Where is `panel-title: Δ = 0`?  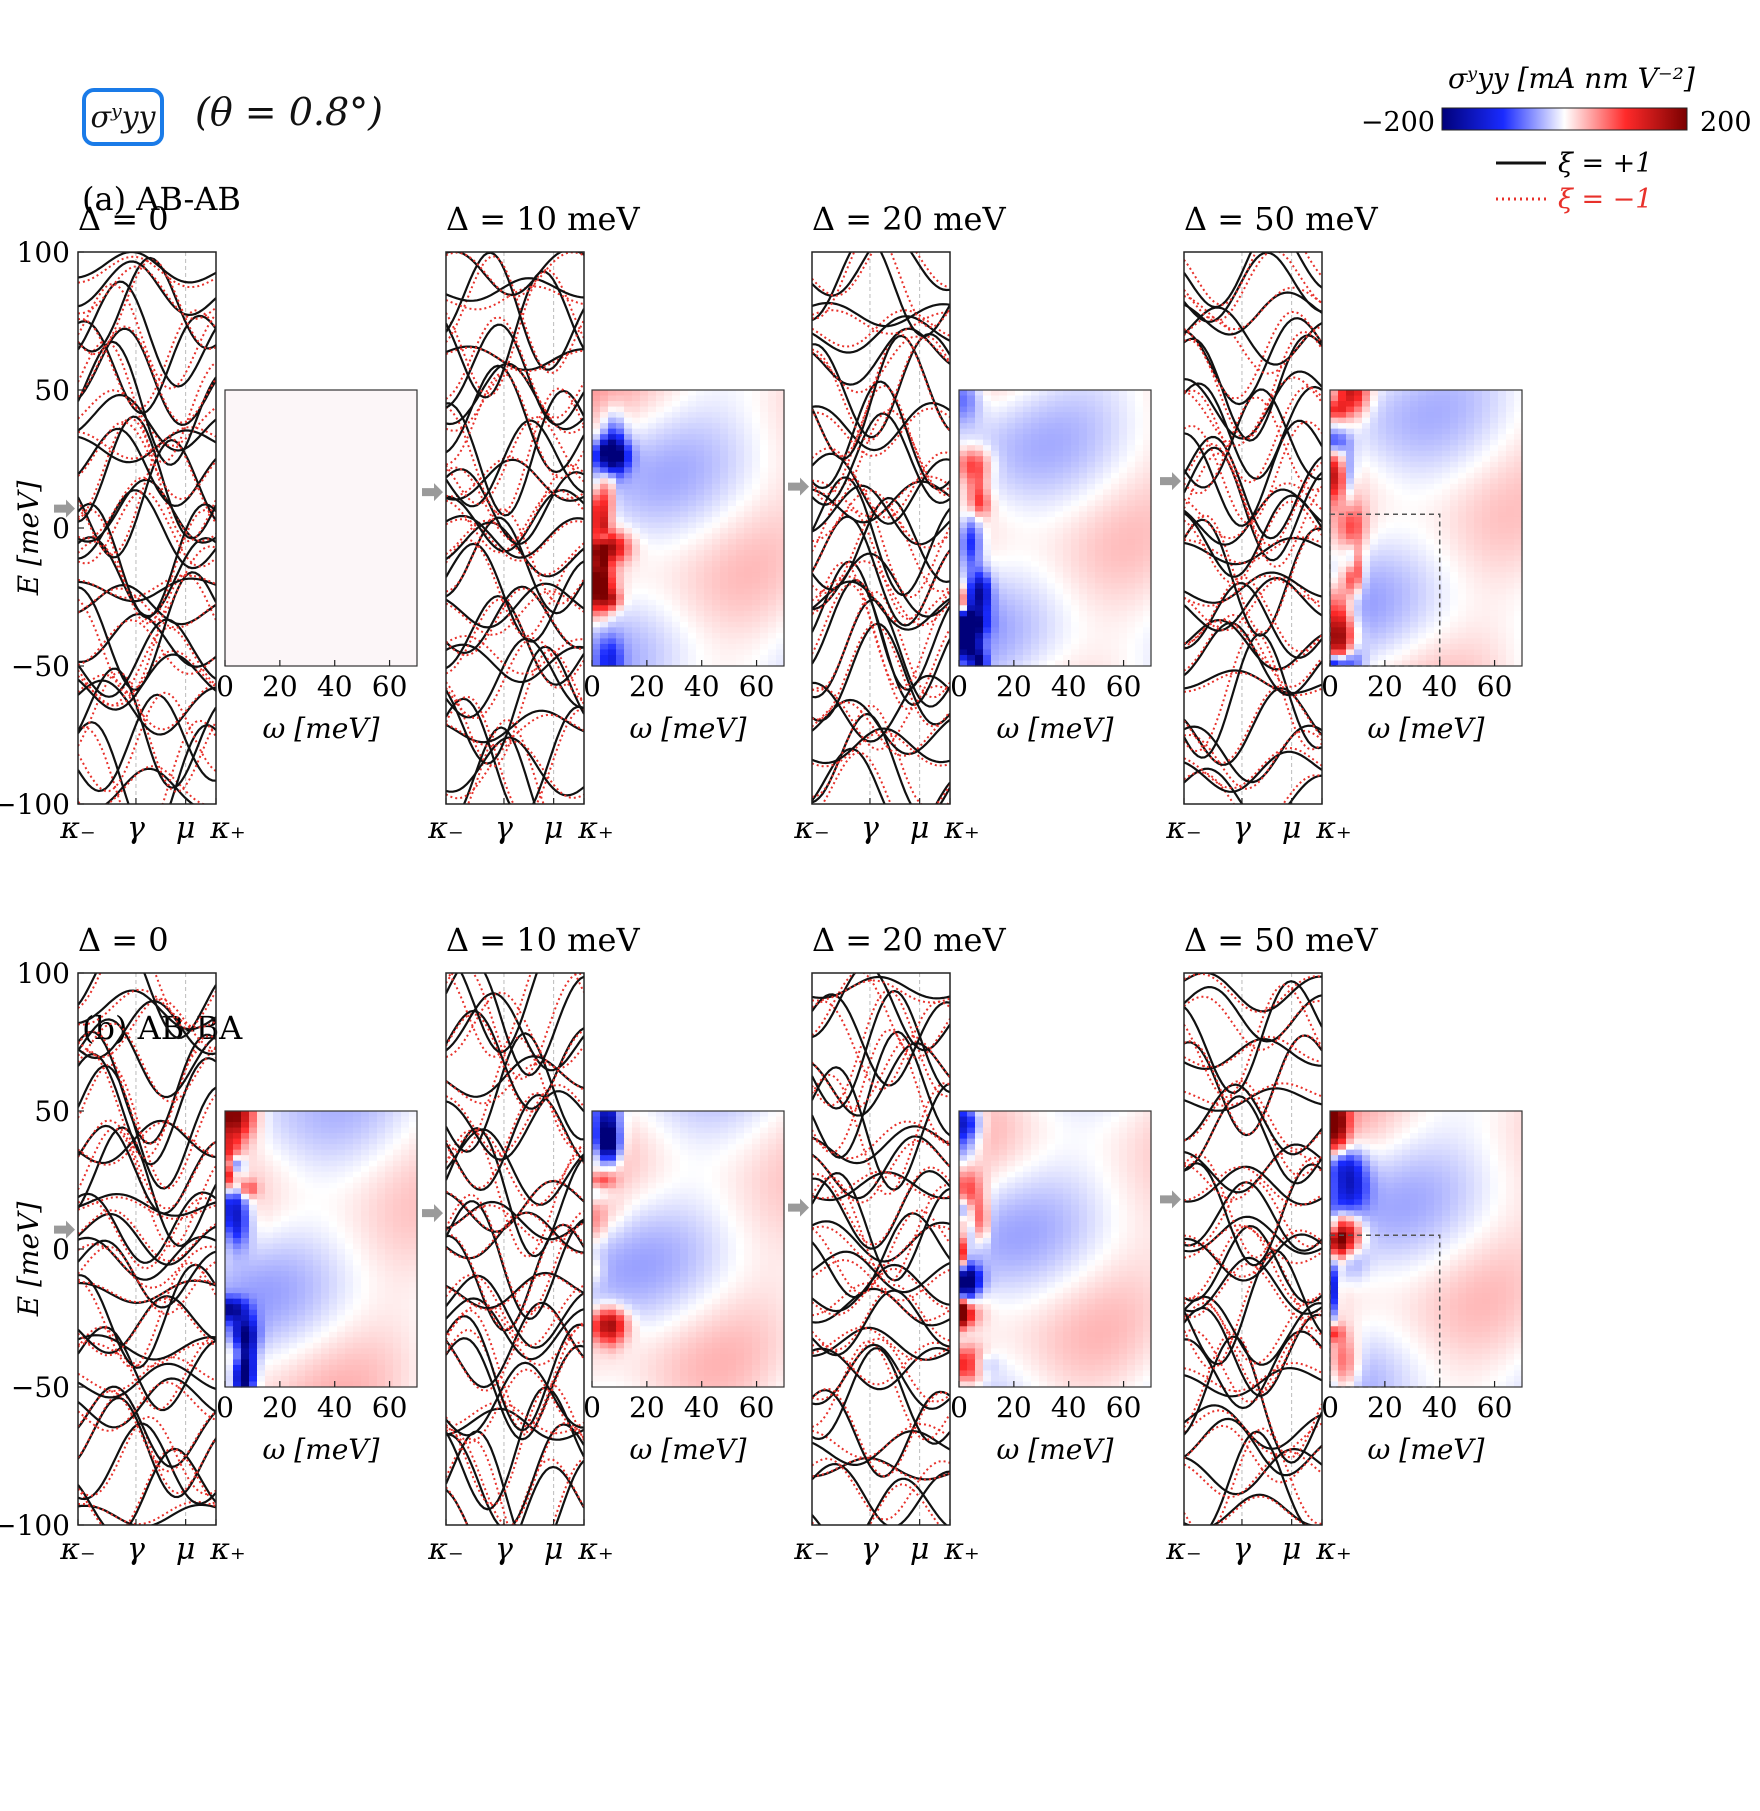
panel-title: Δ = 0 is located at coordinates (123, 219).